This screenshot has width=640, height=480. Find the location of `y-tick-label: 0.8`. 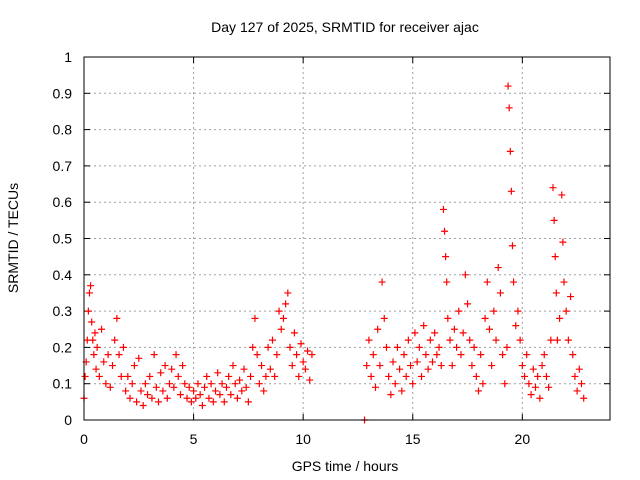

y-tick-label: 0.8 is located at coordinates (63, 130).